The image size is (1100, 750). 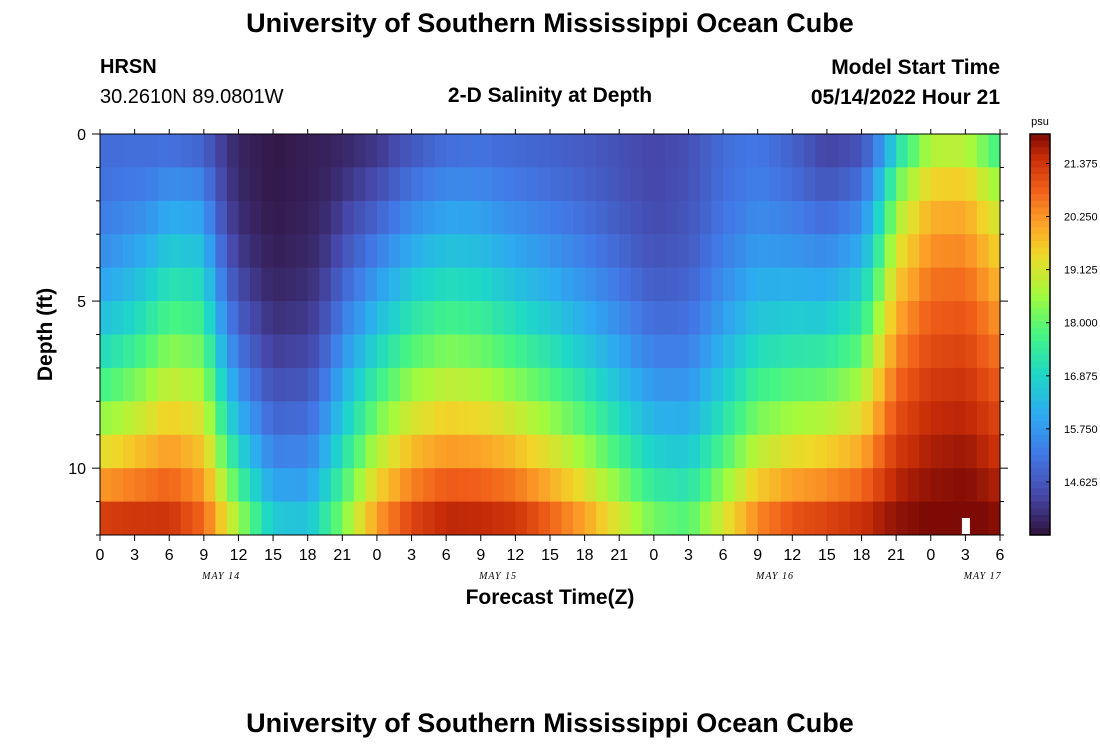 I want to click on colorbar-tick-label: 14.625, so click(x=1081, y=483).